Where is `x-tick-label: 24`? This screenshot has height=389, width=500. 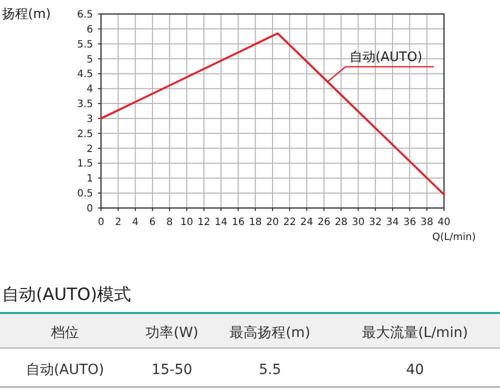 x-tick-label: 24 is located at coordinates (307, 222).